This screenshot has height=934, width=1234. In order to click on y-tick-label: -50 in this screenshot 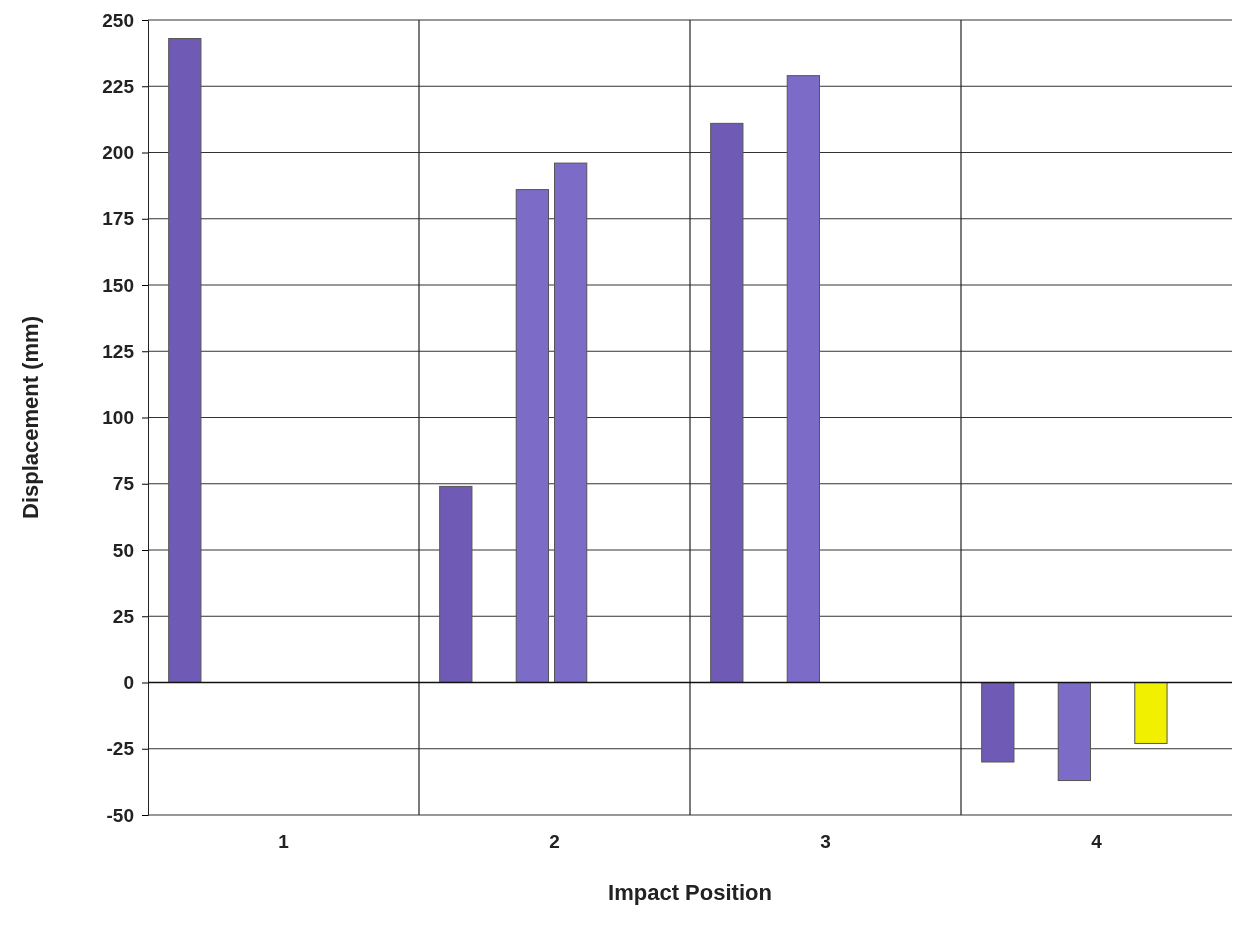, I will do `click(120, 815)`.